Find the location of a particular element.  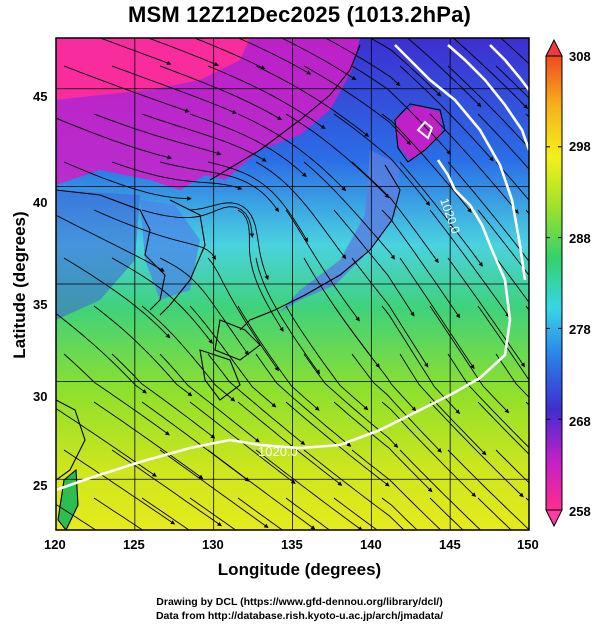

y-tick-30: 30 is located at coordinates (40, 396).